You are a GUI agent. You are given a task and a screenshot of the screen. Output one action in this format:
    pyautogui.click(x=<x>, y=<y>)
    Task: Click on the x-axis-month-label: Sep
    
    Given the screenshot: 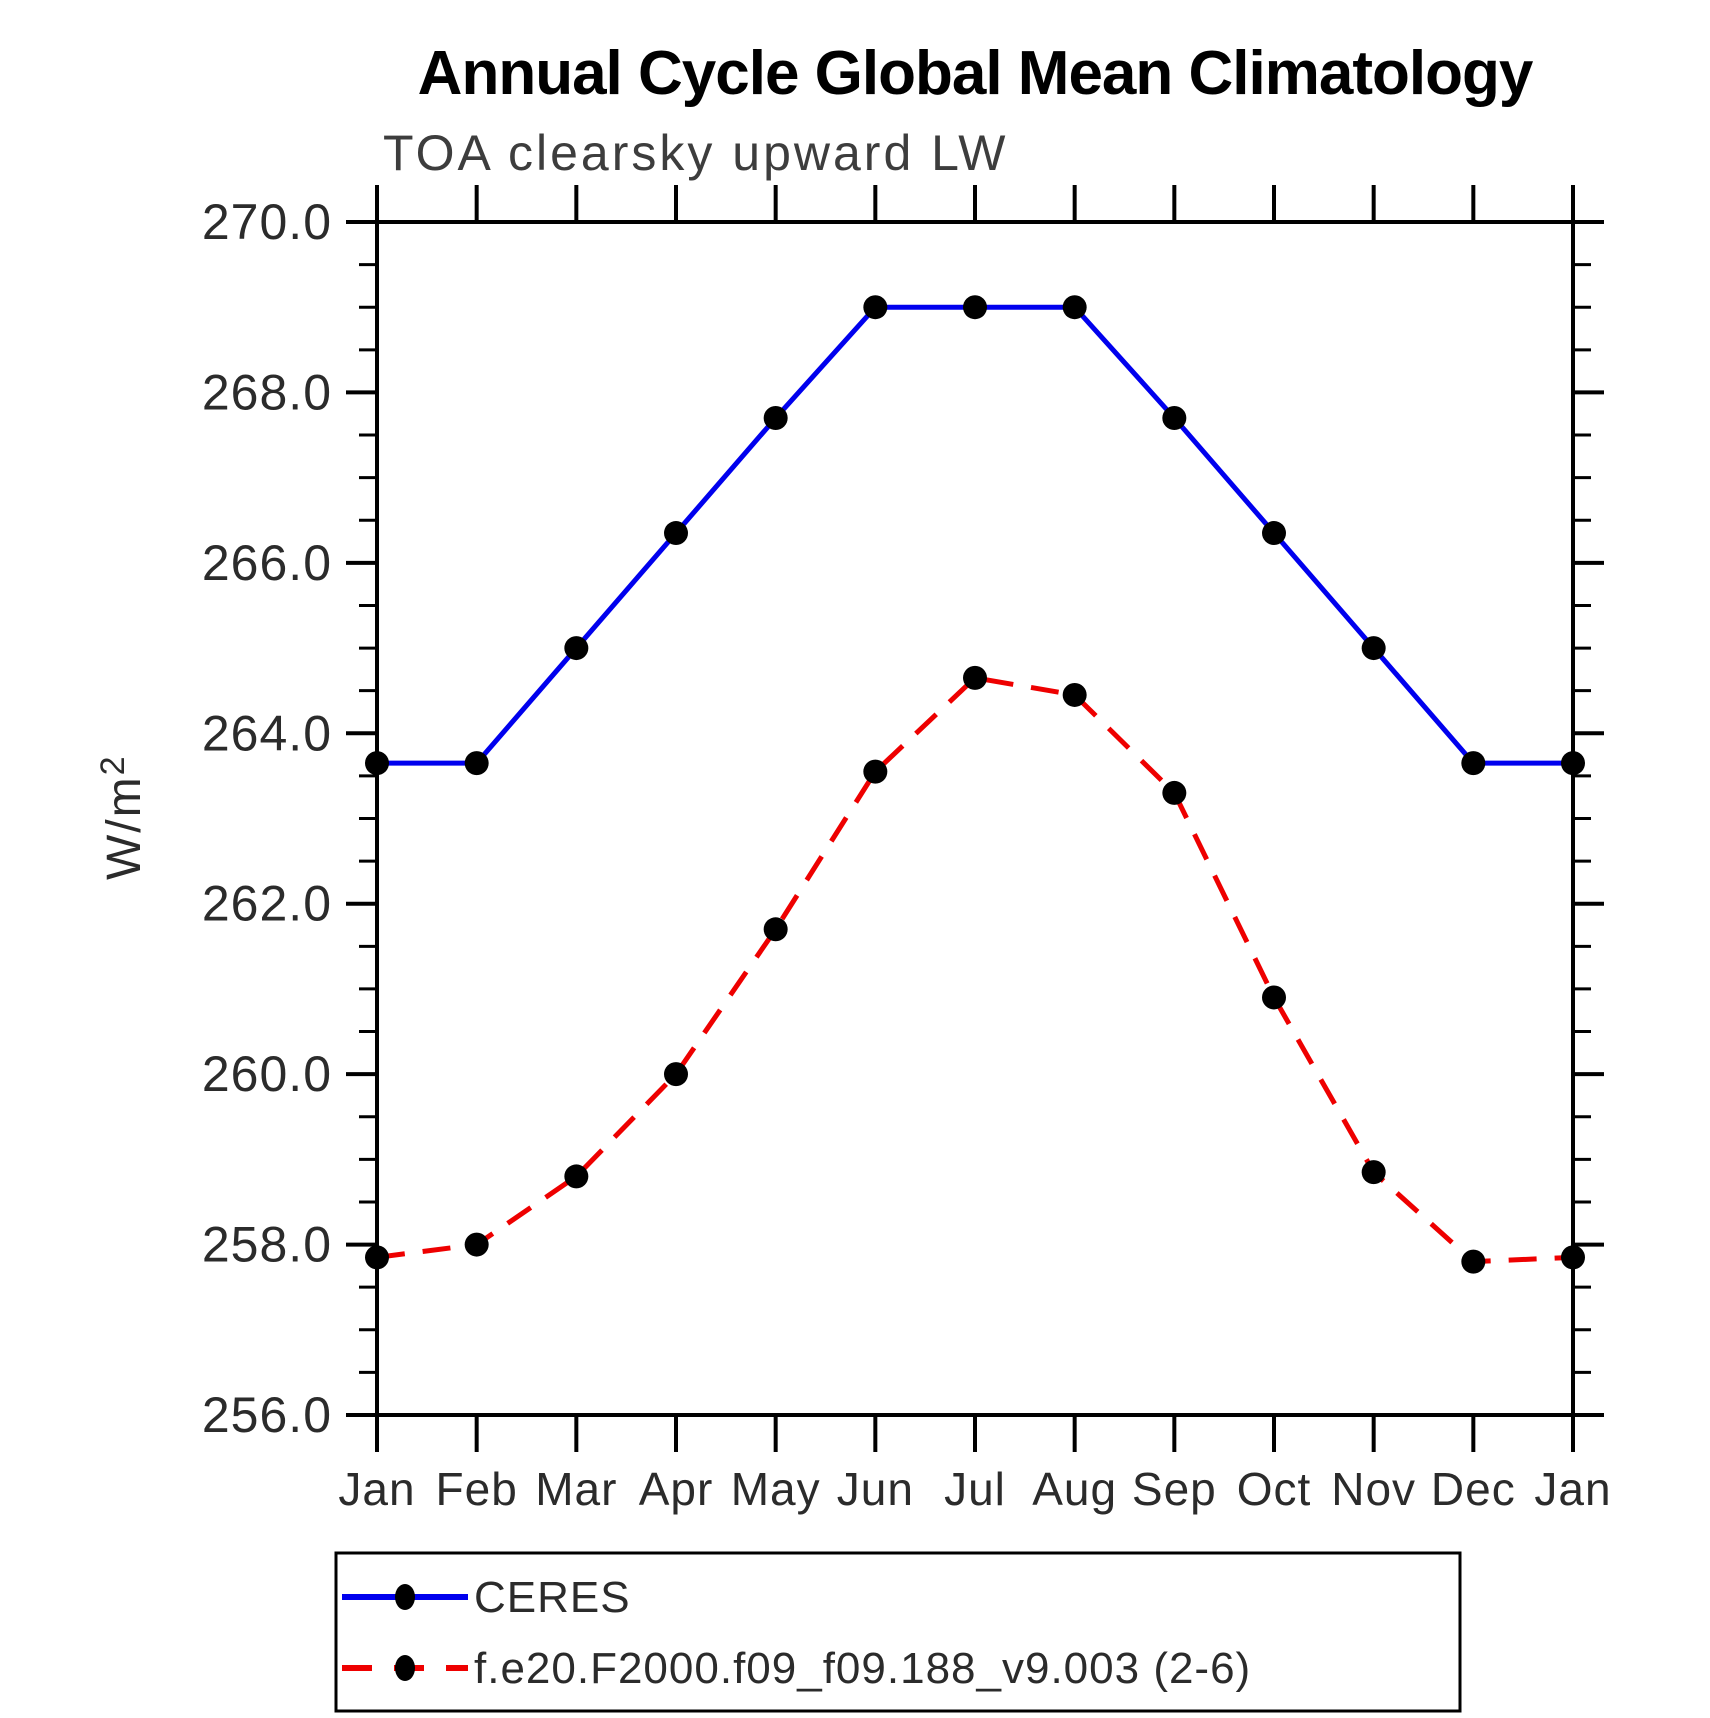 What is the action you would take?
    pyautogui.click(x=1174, y=1489)
    